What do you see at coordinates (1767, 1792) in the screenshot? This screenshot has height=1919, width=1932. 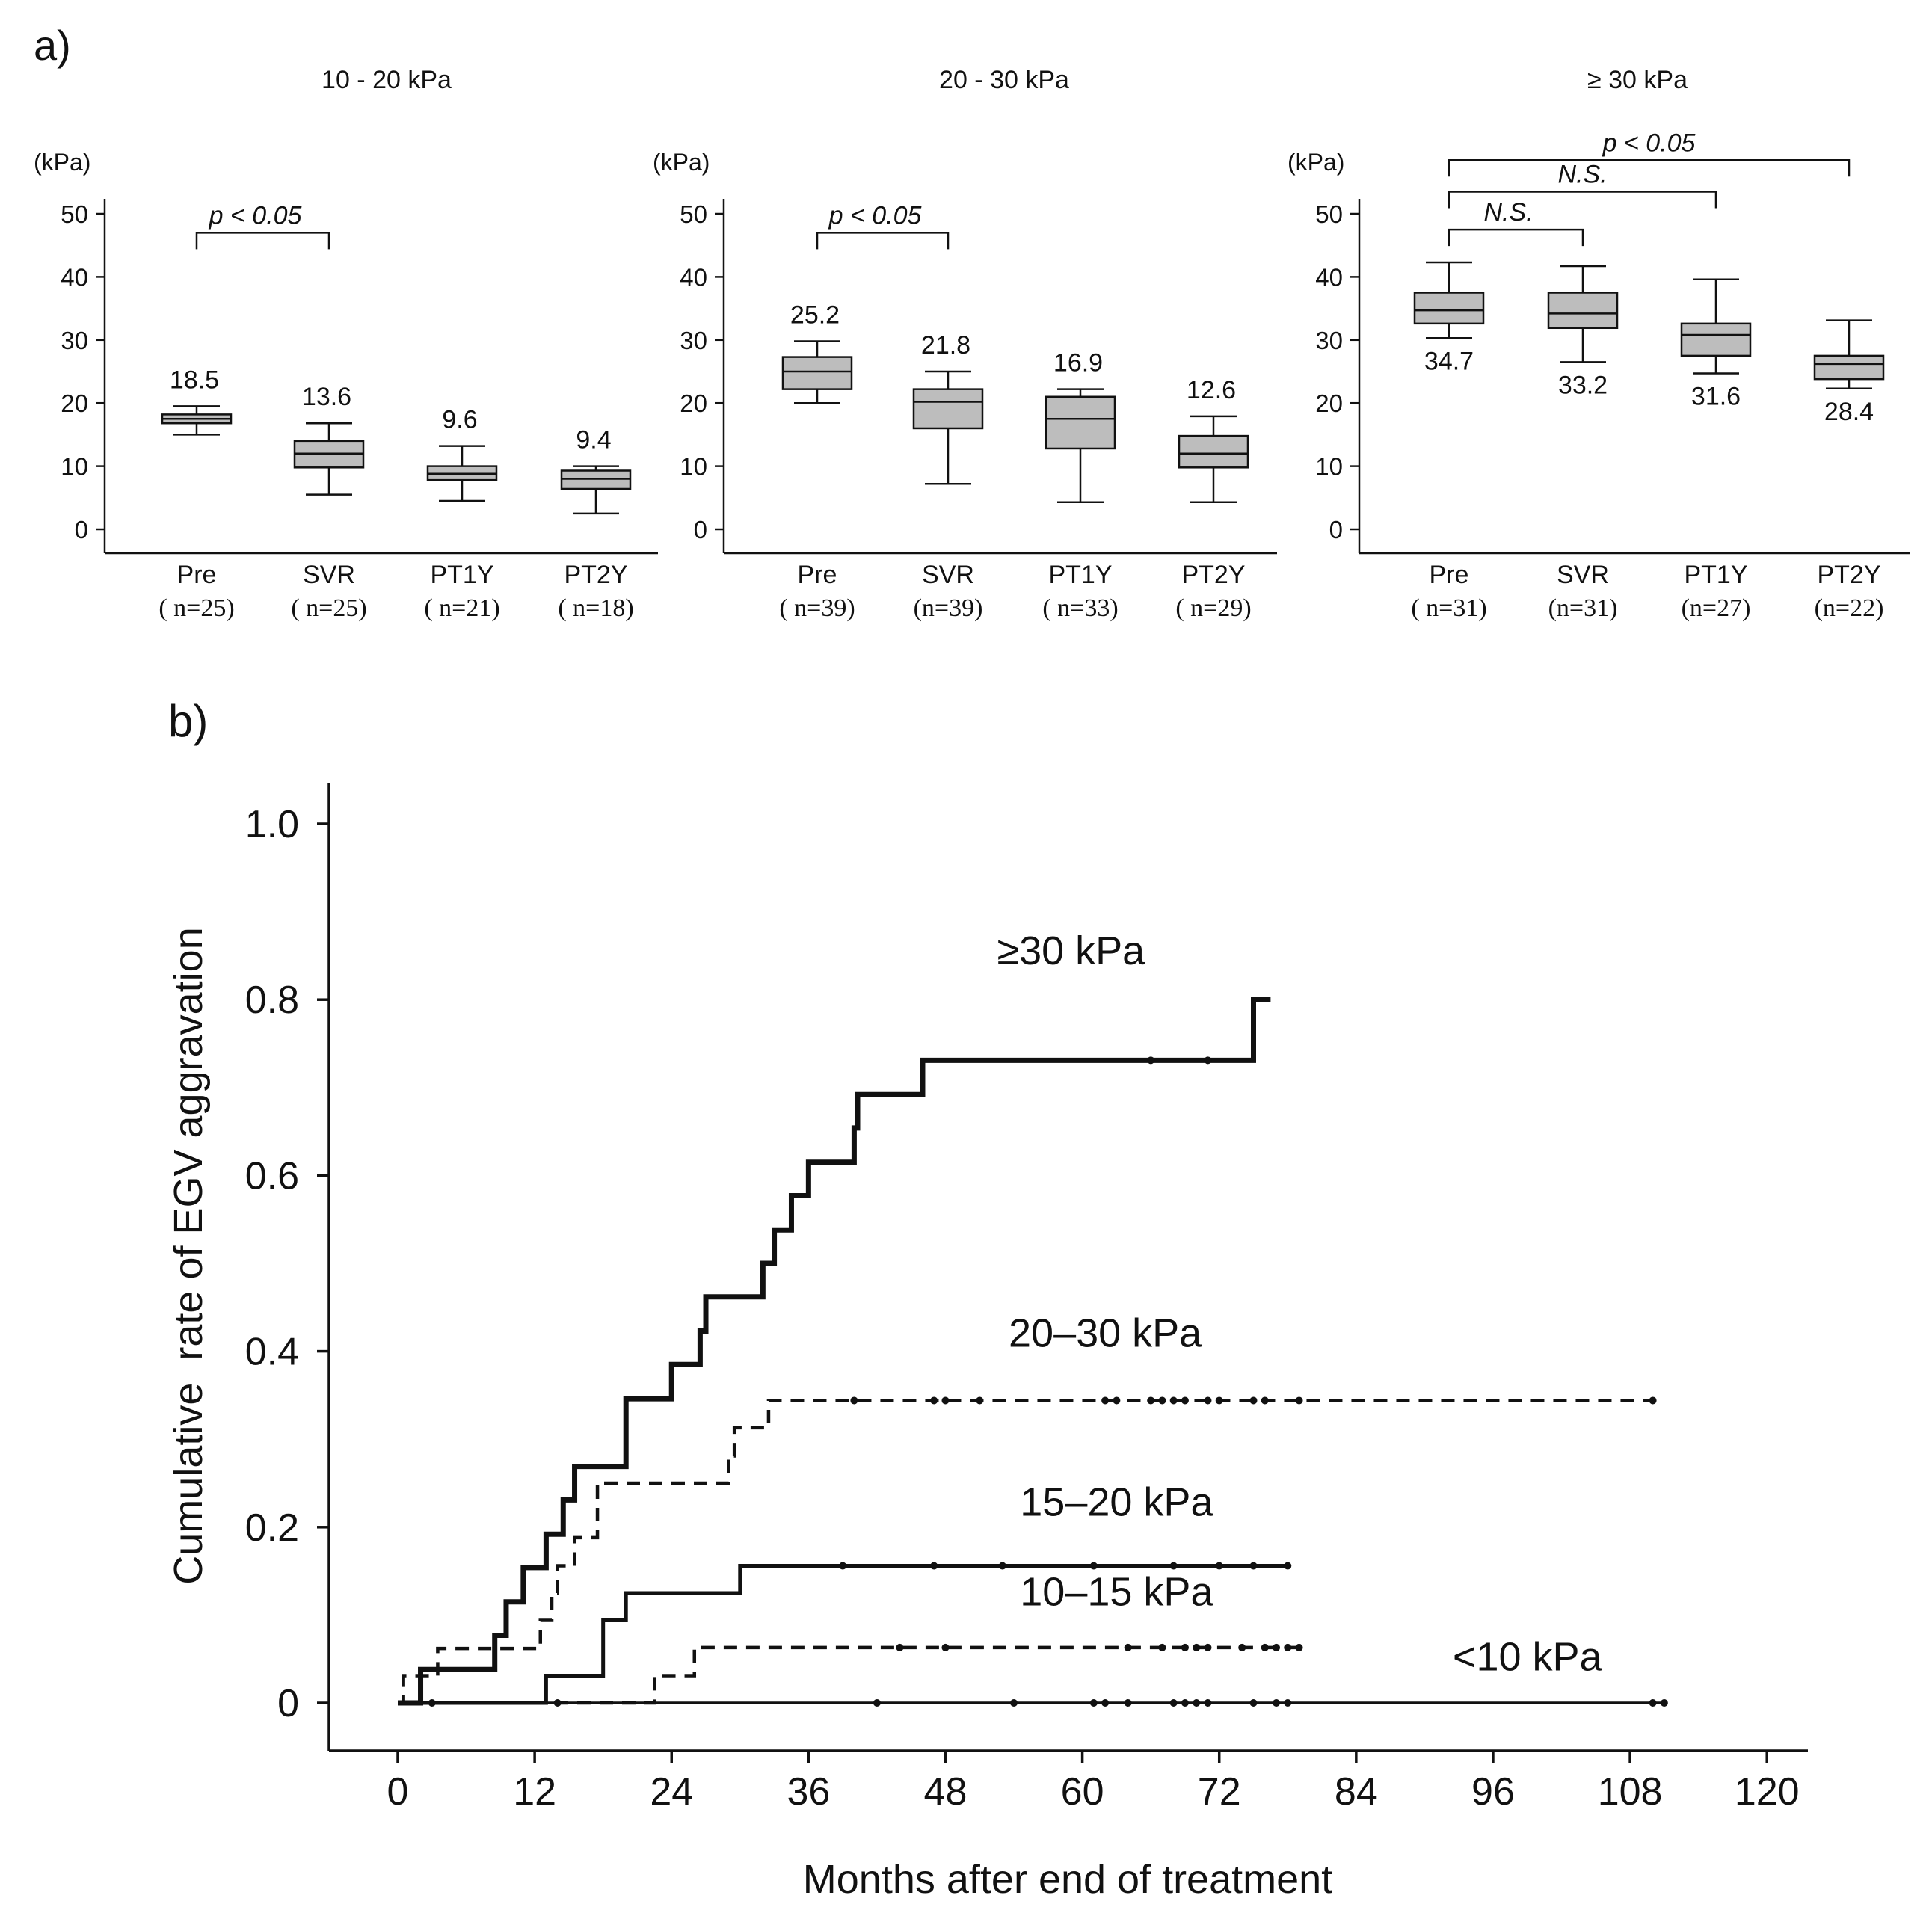 I see `x-tick-label: 120` at bounding box center [1767, 1792].